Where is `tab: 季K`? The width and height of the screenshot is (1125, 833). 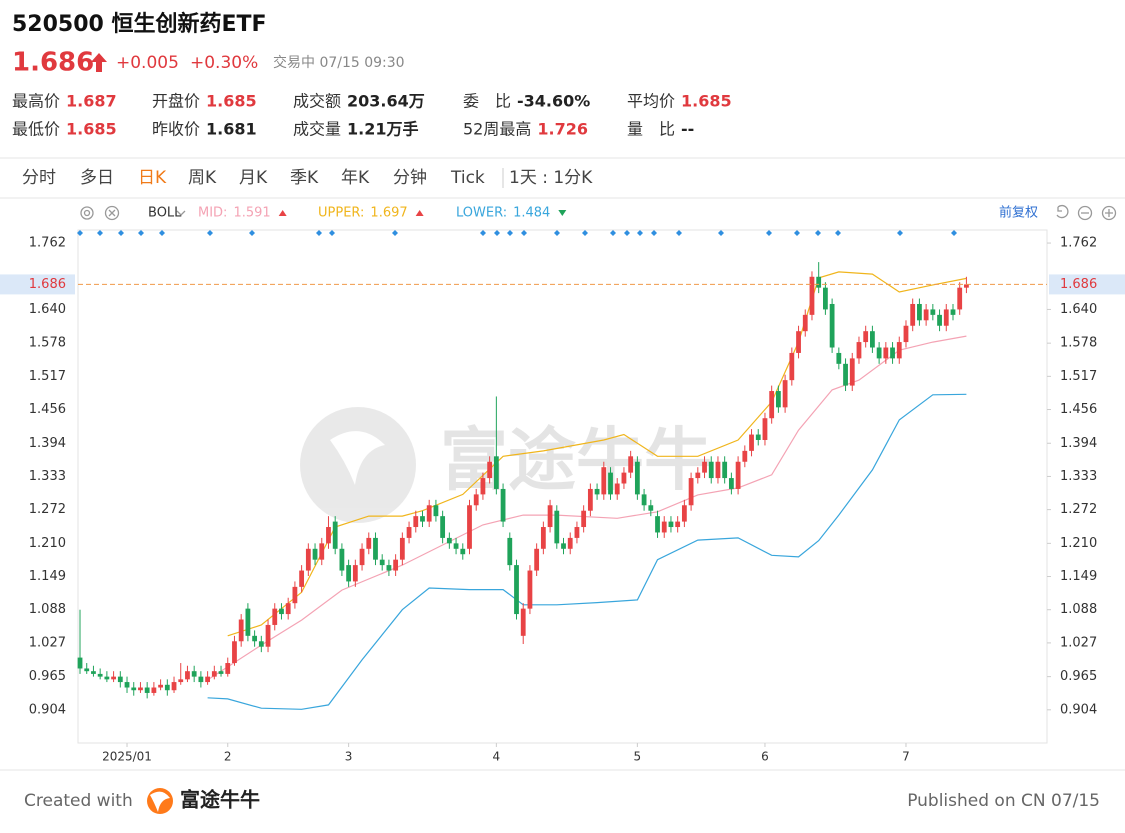 tab: 季K is located at coordinates (304, 178).